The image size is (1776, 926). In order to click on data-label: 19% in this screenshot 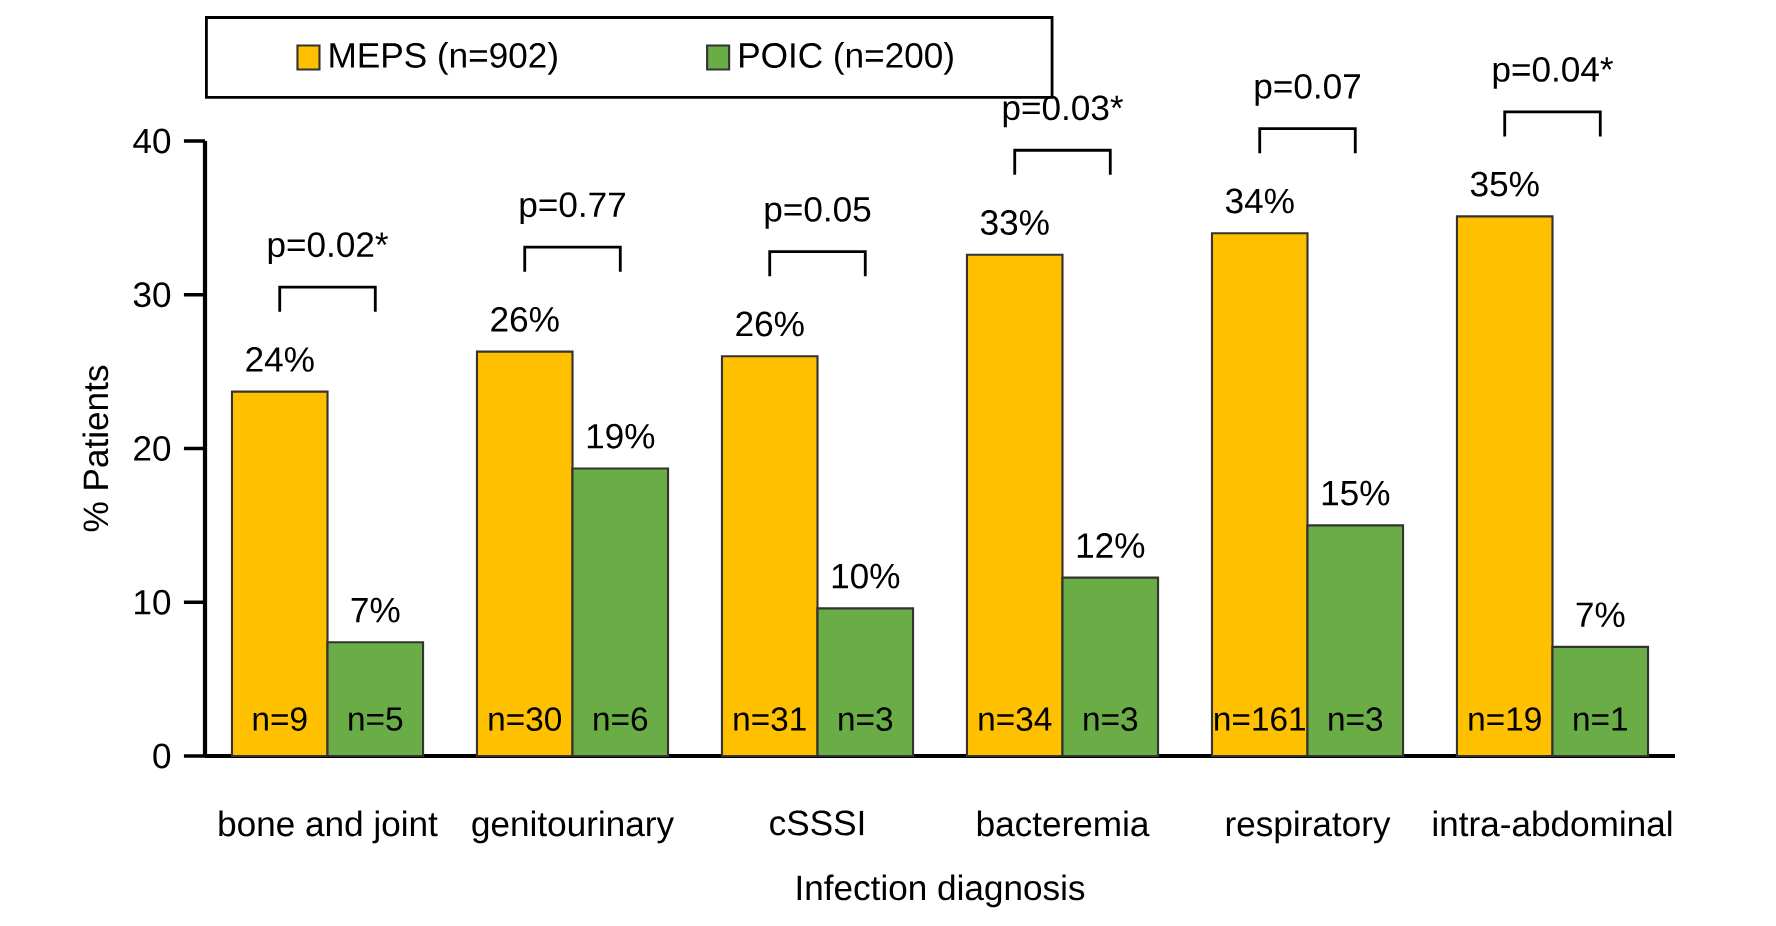, I will do `click(621, 436)`.